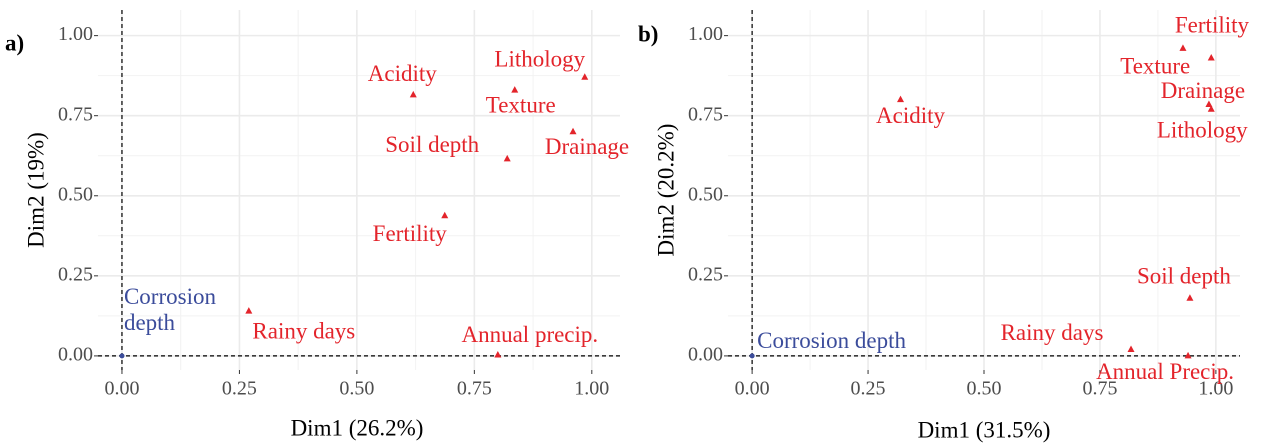  I want to click on point-label-box: Corrosion depth, so click(169, 309).